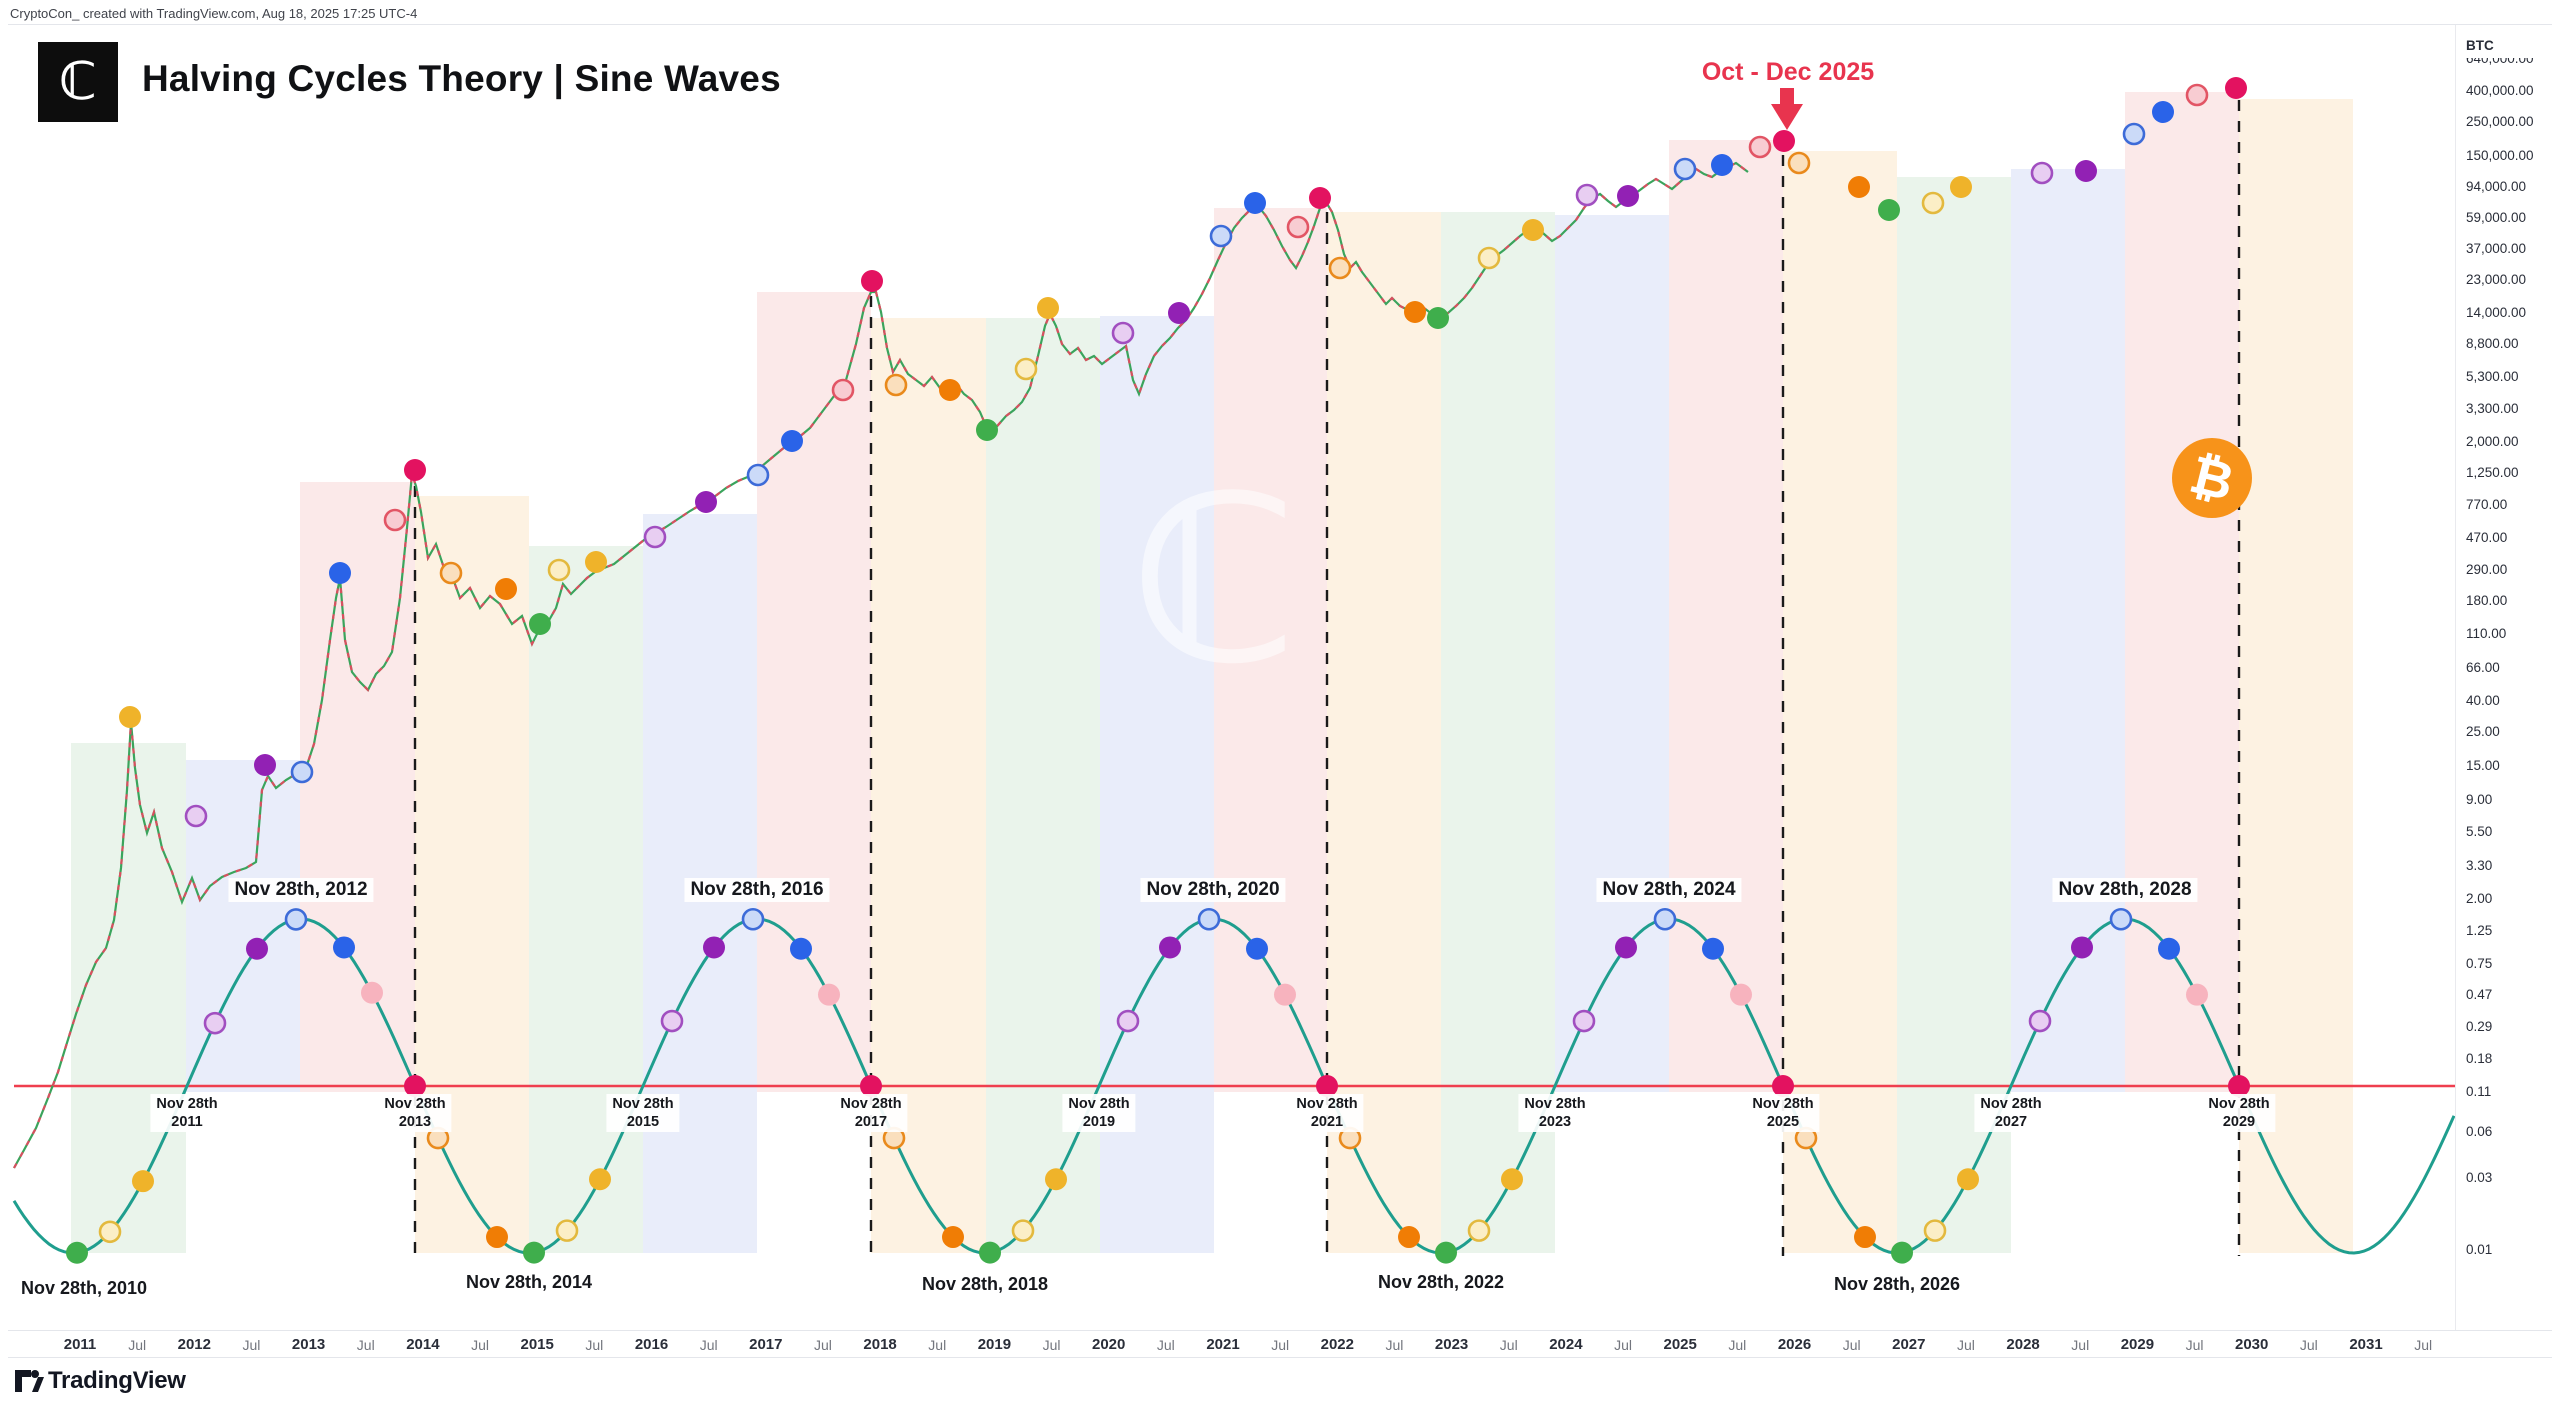 This screenshot has height=1413, width=2560. I want to click on y-axis-tick: 1.25, so click(2479, 930).